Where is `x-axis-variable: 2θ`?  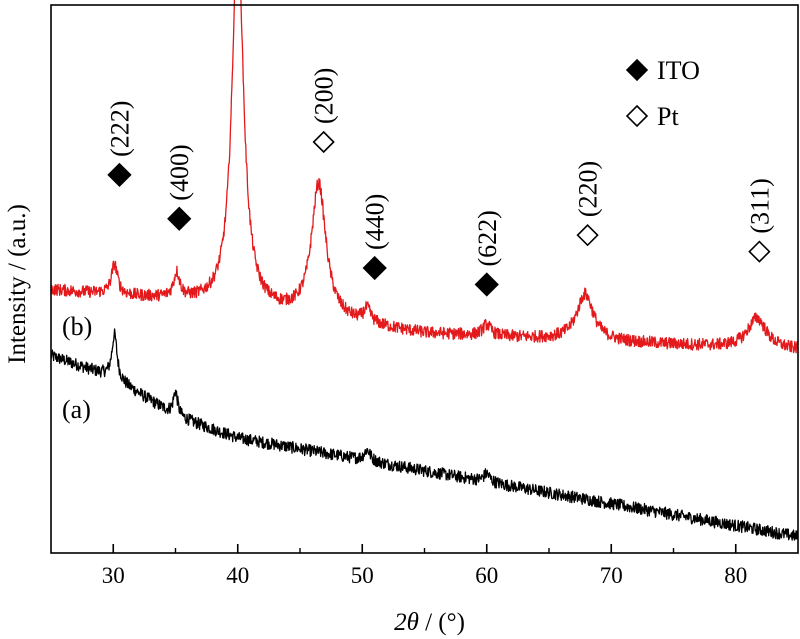 x-axis-variable: 2θ is located at coordinates (406, 622).